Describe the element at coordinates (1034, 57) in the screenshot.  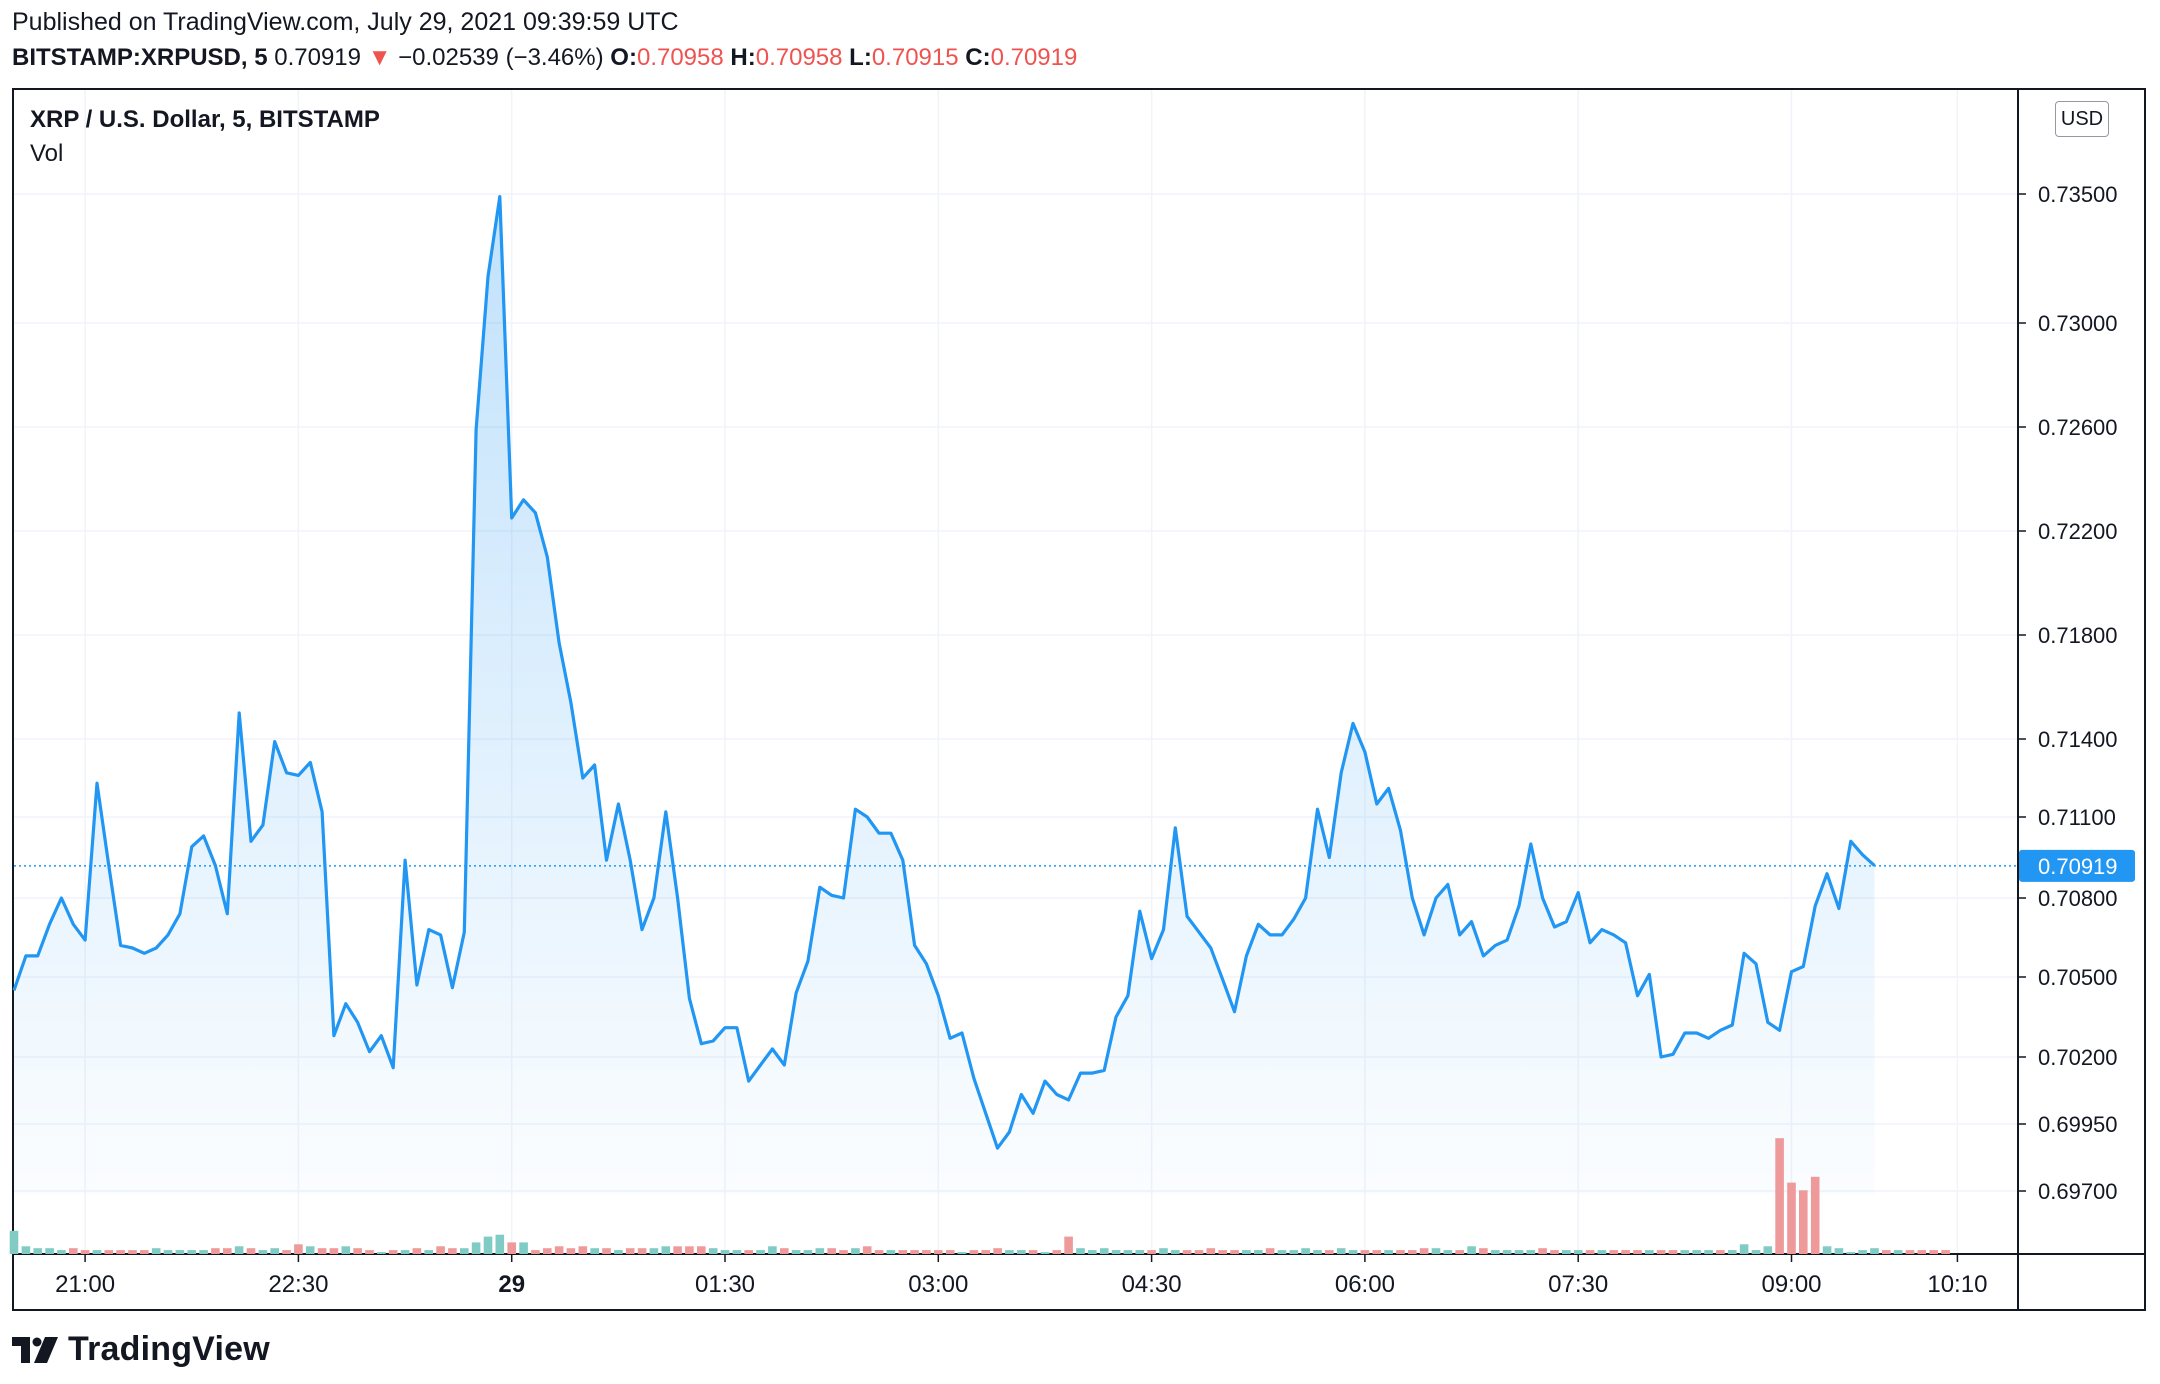
I see `close-value: 0.70919` at that location.